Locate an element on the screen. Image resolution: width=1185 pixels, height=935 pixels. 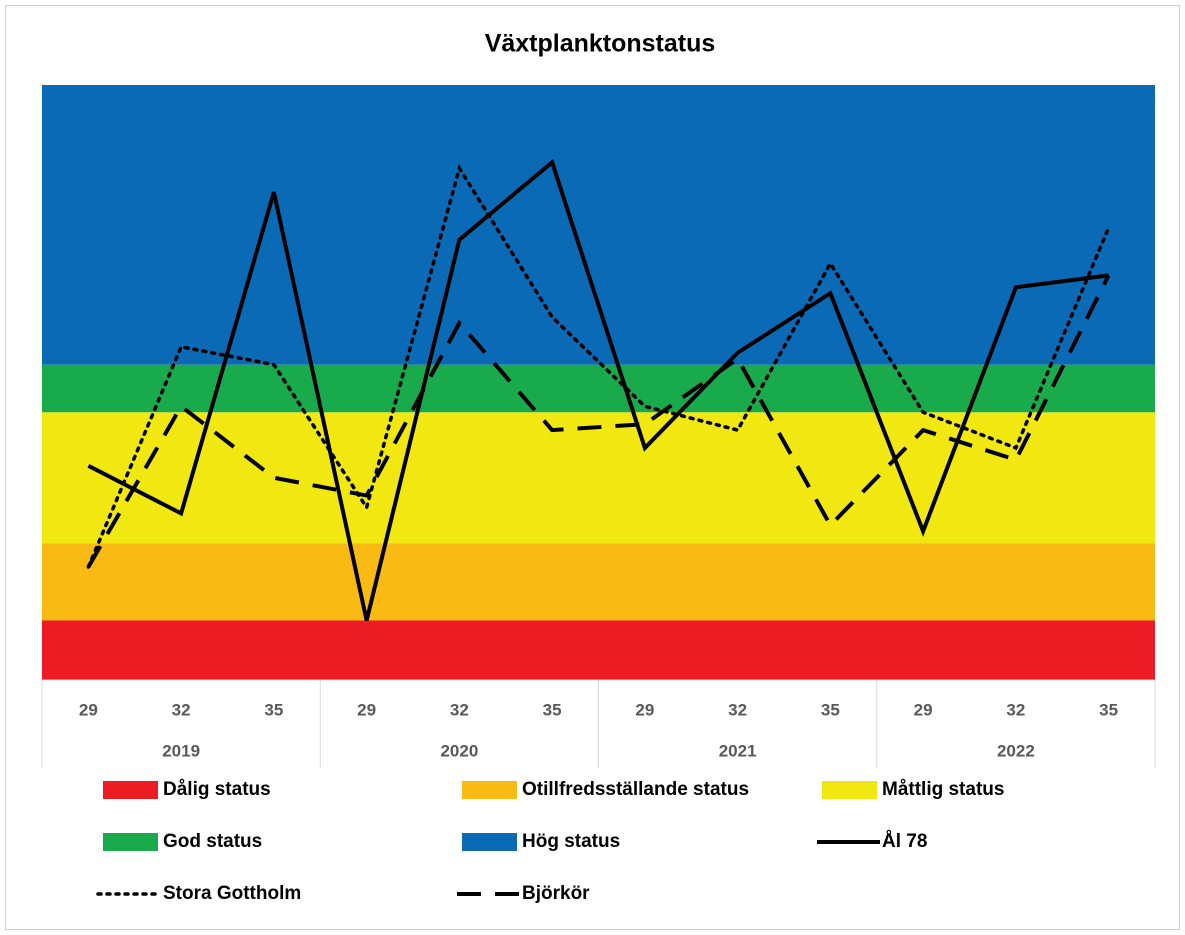
chart-title: Växtplanktonstatus is located at coordinates (600, 44).